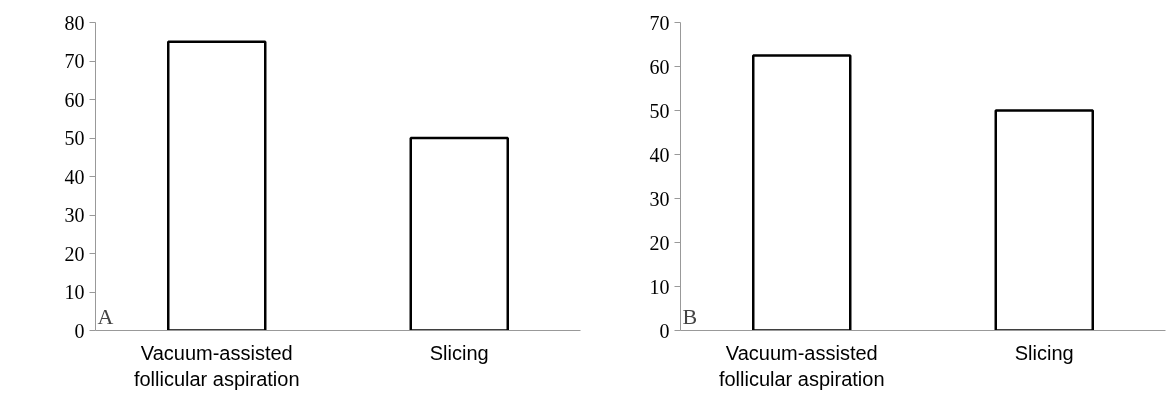 The height and width of the screenshot is (415, 1175). I want to click on y-tick-label: 80, so click(74, 22).